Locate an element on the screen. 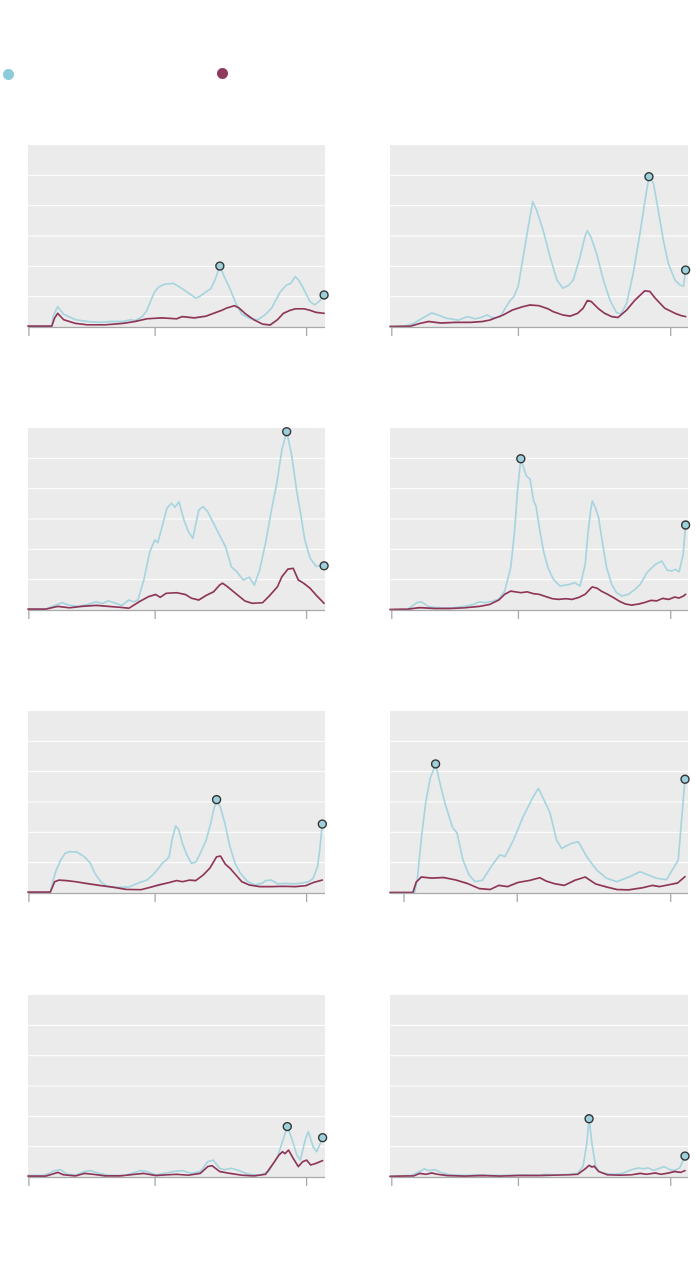 This screenshot has height=1273, width=700. legend-swatch-series-b is located at coordinates (222, 73).